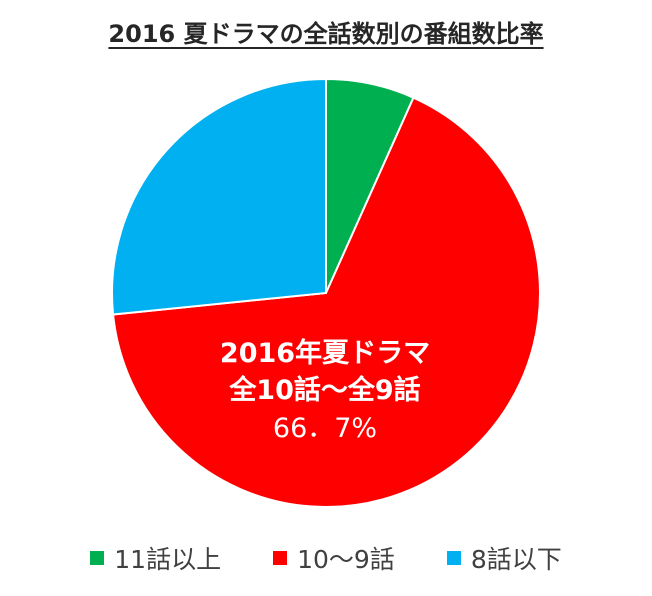 The width and height of the screenshot is (652, 596). I want to click on slice-annotation-line-2: 全10話～全9話, so click(325, 390).